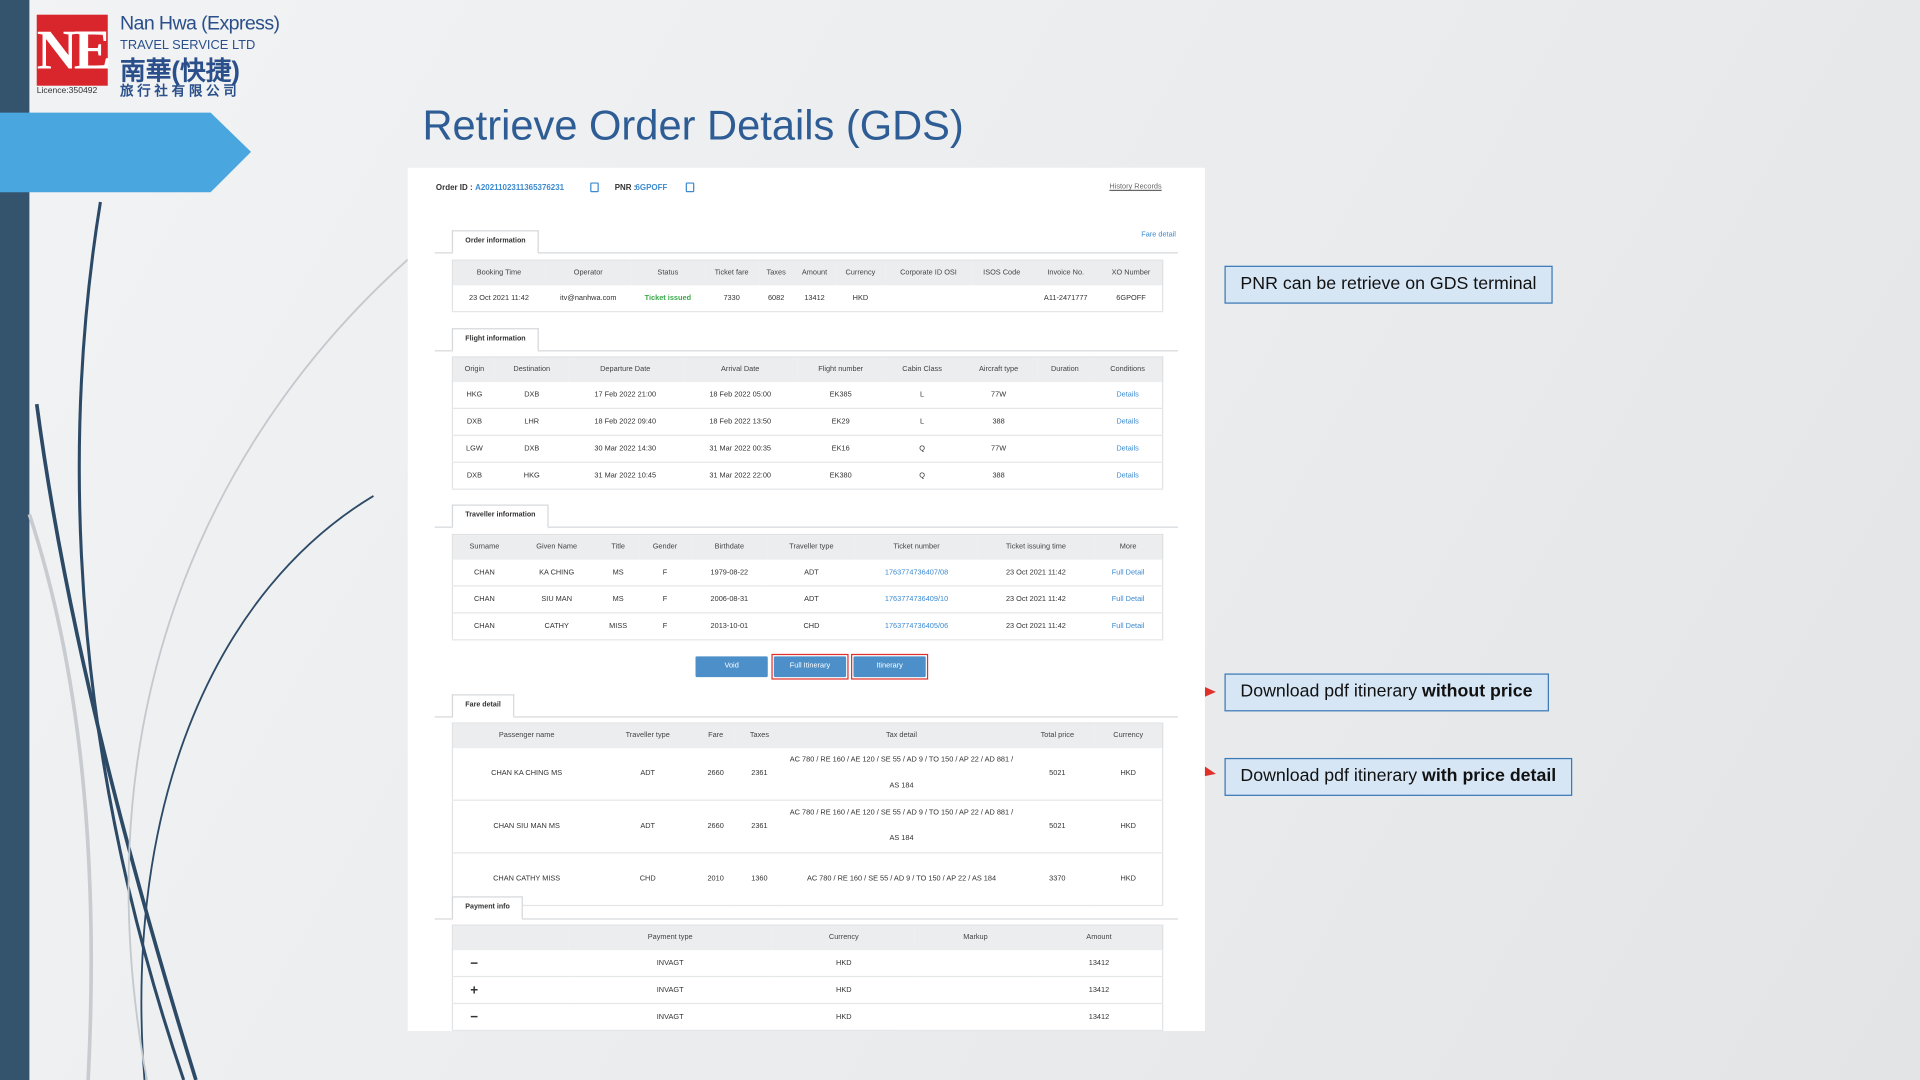  I want to click on fare-detail-link: Fare detail, so click(1158, 235).